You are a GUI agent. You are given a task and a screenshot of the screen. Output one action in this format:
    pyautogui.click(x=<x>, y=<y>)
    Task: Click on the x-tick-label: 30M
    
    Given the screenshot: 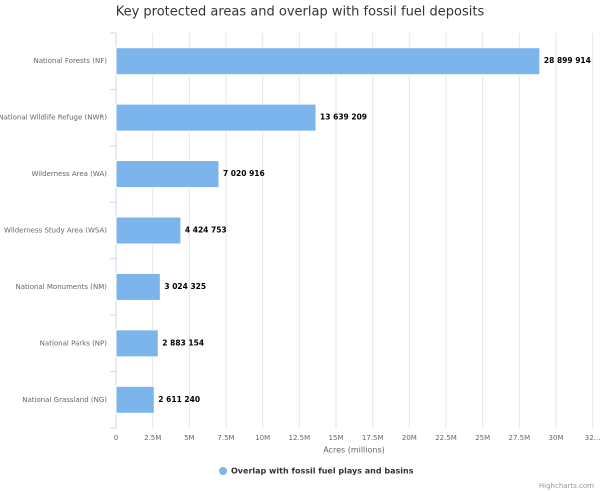 What is the action you would take?
    pyautogui.click(x=556, y=438)
    